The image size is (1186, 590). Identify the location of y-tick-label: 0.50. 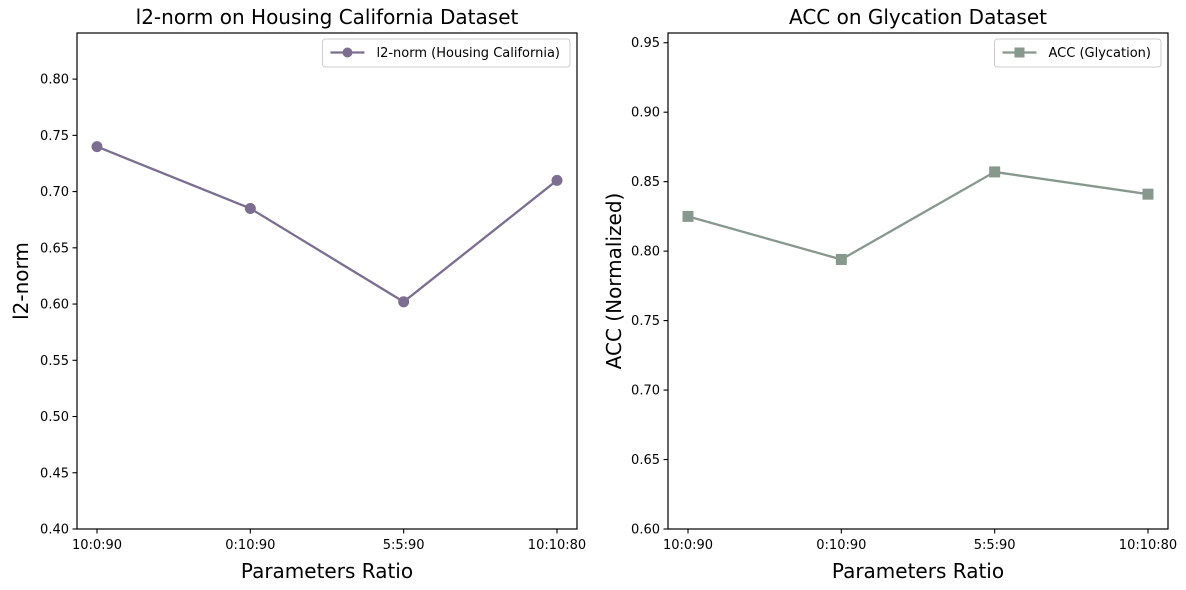
(54, 417).